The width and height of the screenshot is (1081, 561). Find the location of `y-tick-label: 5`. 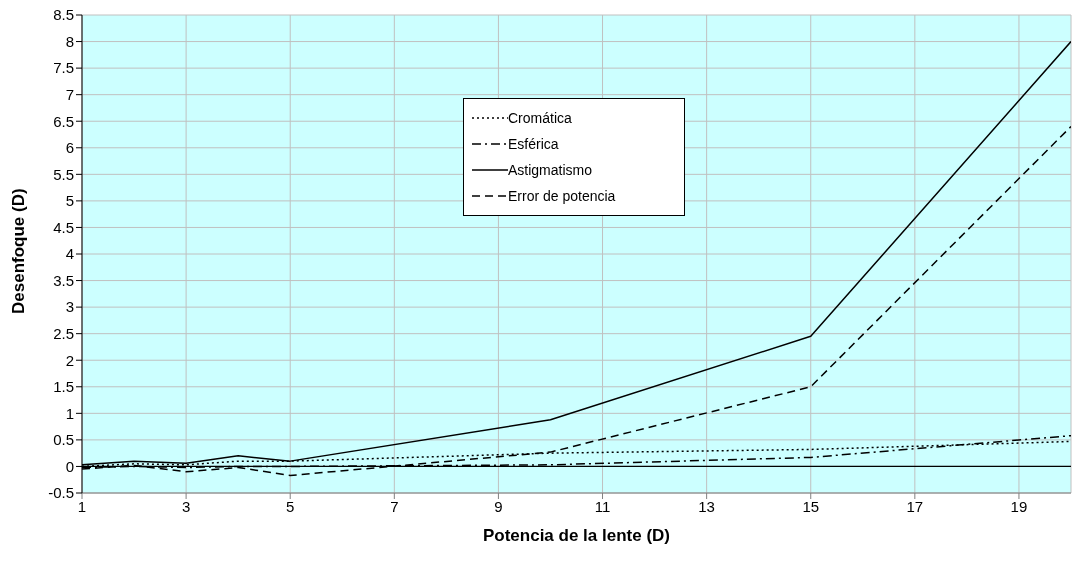

y-tick-label: 5 is located at coordinates (69, 201).